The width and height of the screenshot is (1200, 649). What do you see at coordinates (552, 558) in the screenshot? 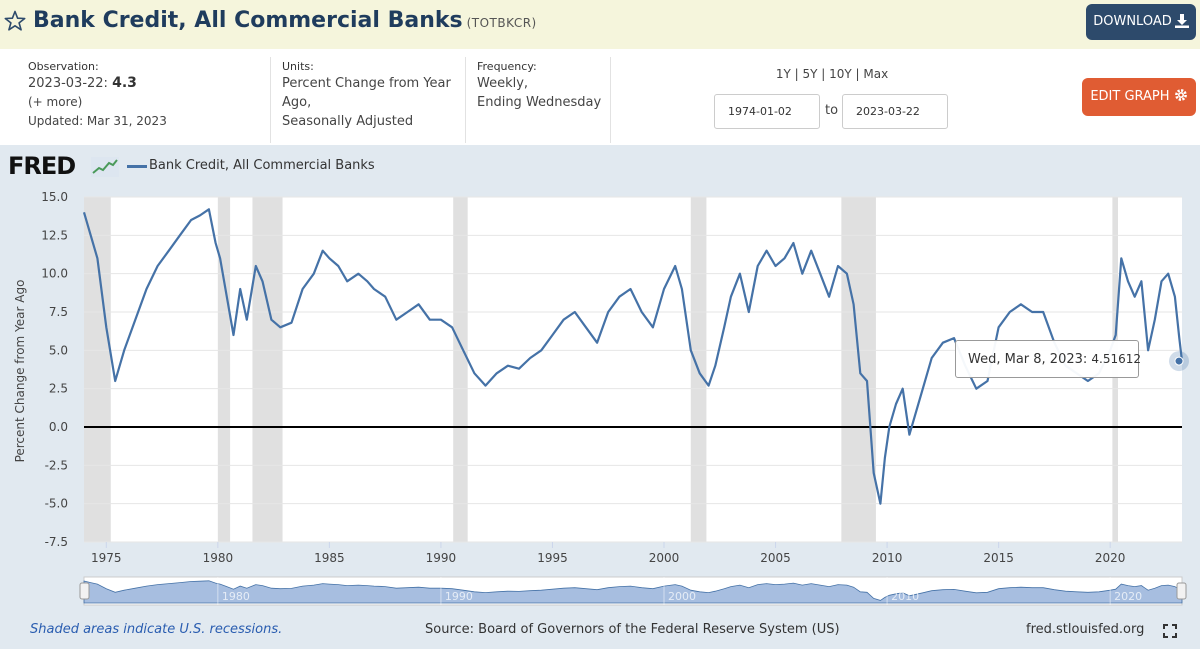
I see `x-tick-label: 1995` at bounding box center [552, 558].